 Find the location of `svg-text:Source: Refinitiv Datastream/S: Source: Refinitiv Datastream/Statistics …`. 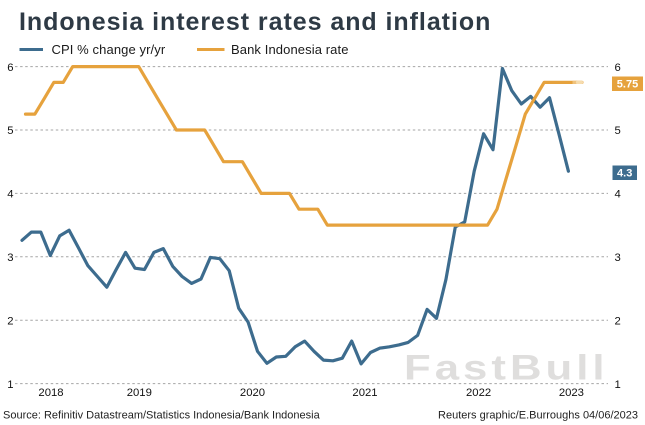

svg-text:Source: Refinitiv Datastream/S: Source: Refinitiv Datastream/Statistics … is located at coordinates (162, 415).